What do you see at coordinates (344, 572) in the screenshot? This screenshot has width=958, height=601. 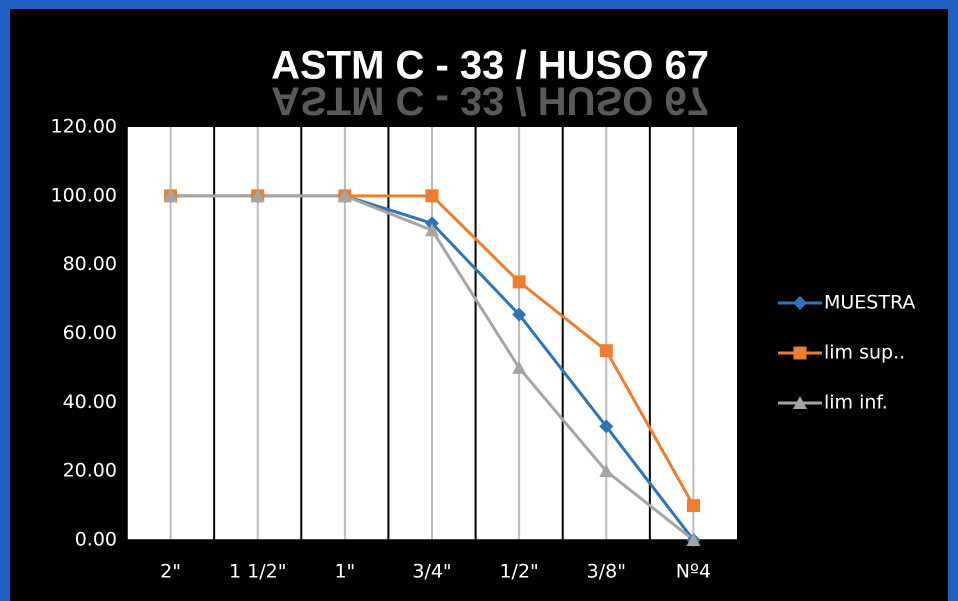 I see `x-tick-label: 1"` at bounding box center [344, 572].